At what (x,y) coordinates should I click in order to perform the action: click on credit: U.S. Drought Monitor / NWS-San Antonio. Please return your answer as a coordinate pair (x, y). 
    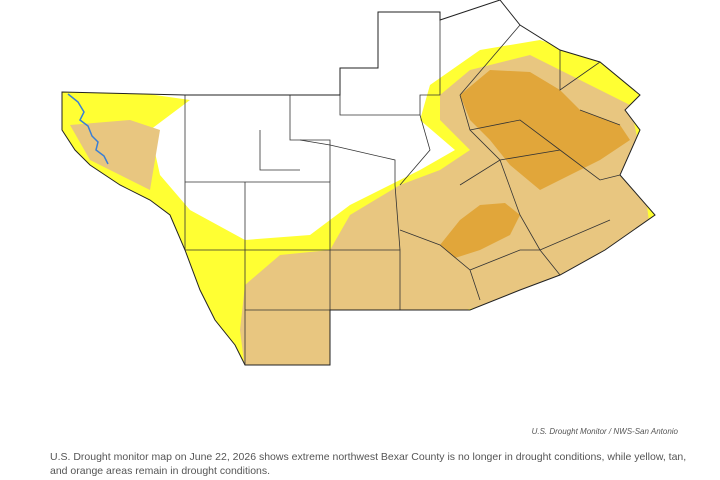
    Looking at the image, I should click on (604, 431).